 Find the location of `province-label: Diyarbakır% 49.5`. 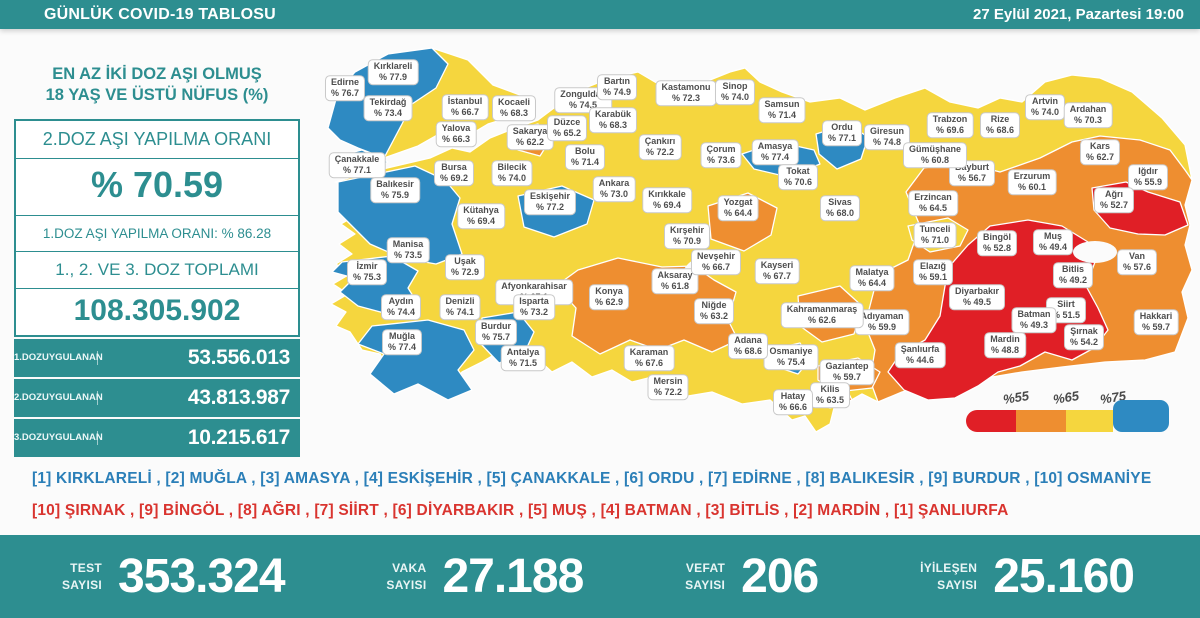

province-label: Diyarbakır% 49.5 is located at coordinates (977, 297).